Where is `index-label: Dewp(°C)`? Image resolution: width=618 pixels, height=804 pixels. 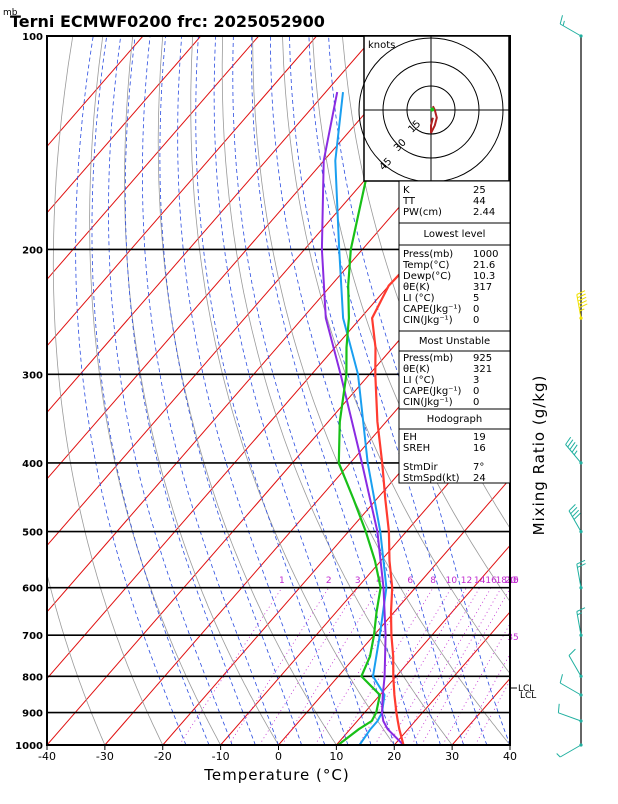
index-label: Dewp(°C) is located at coordinates (427, 276).